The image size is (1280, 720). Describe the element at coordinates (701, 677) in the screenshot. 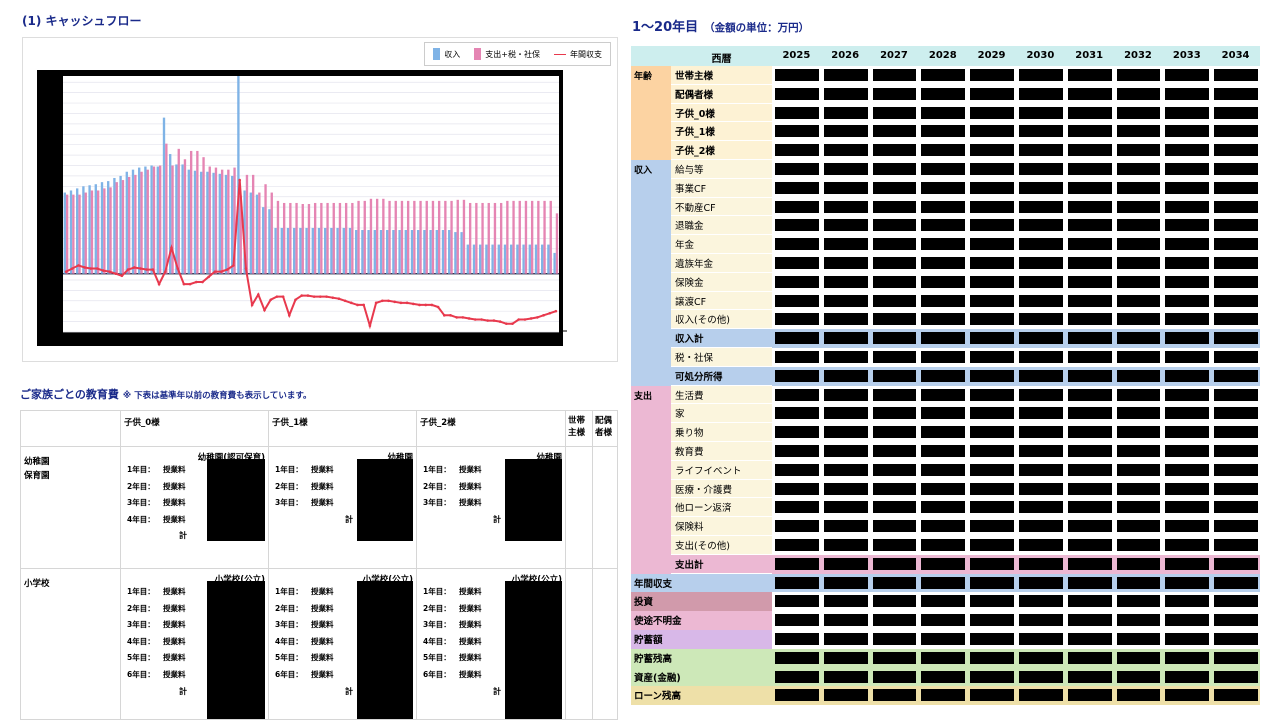

I see `summary-label: 資産(金融)` at that location.